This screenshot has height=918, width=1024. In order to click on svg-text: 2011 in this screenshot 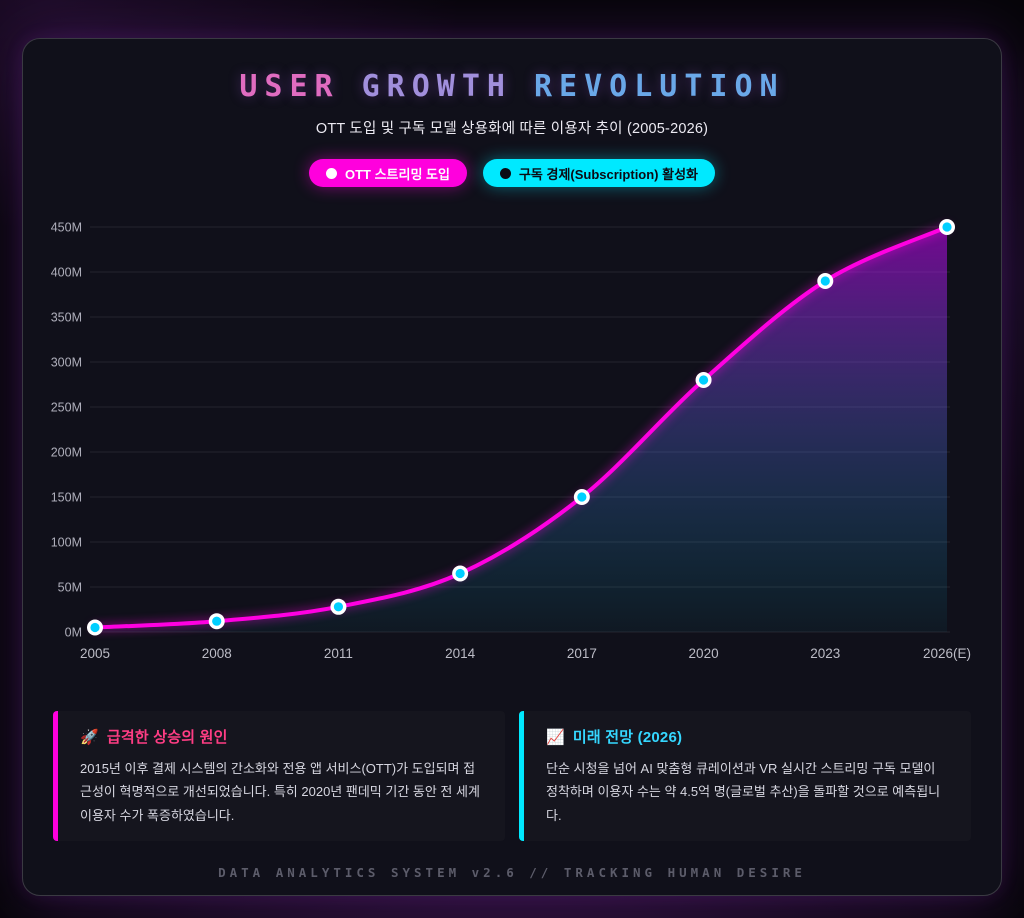, I will do `click(338, 653)`.